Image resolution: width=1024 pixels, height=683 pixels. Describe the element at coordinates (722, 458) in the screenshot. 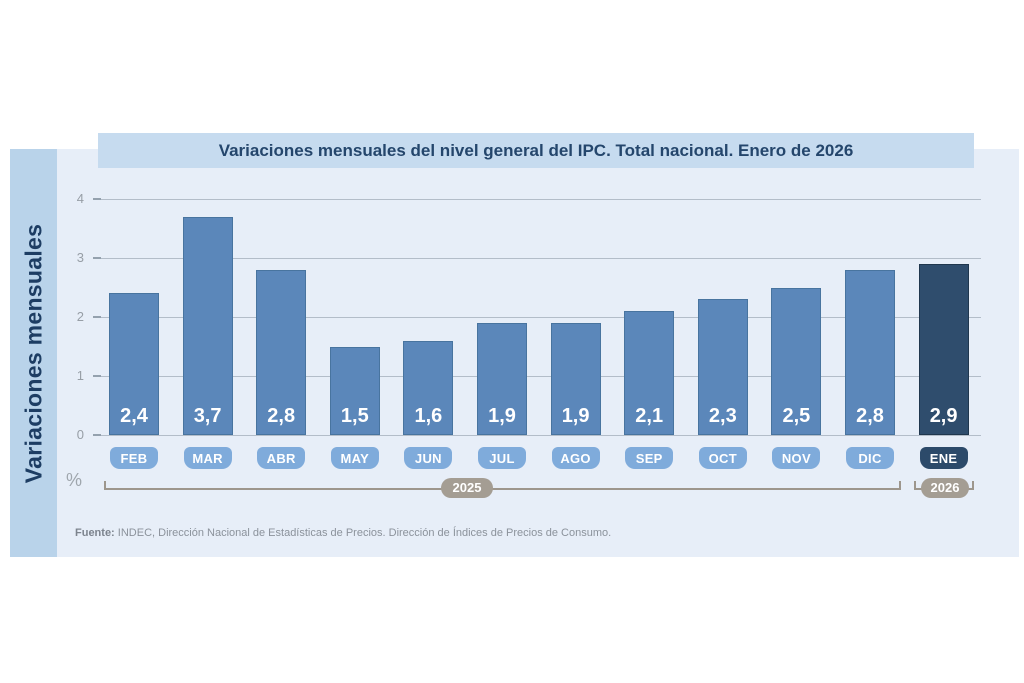

I see `month-pill-OCT: OCT` at that location.